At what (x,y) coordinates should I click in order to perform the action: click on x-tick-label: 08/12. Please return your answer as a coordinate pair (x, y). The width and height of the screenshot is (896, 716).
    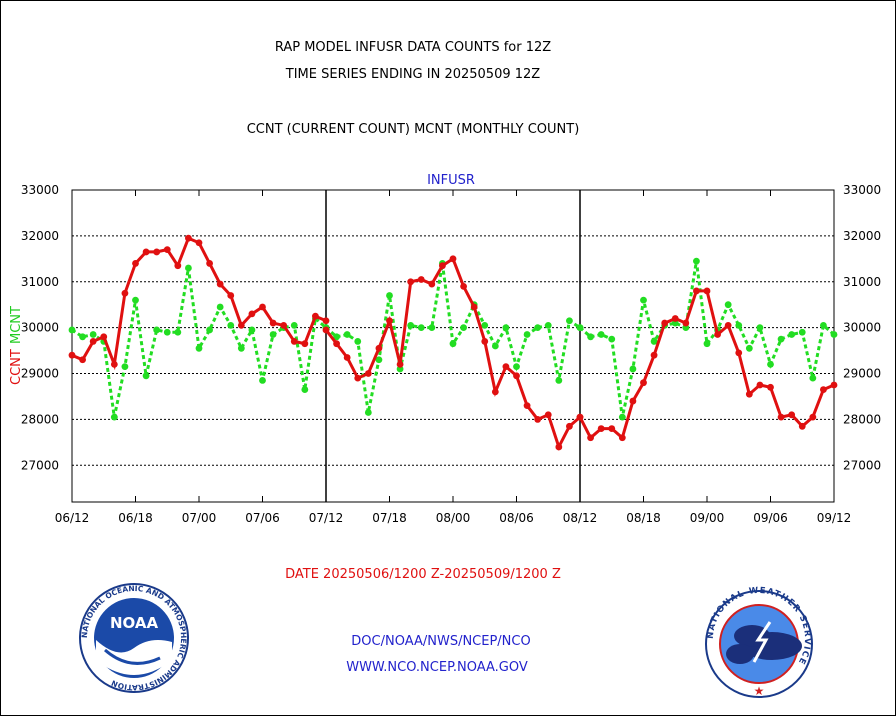
    Looking at the image, I should click on (580, 518).